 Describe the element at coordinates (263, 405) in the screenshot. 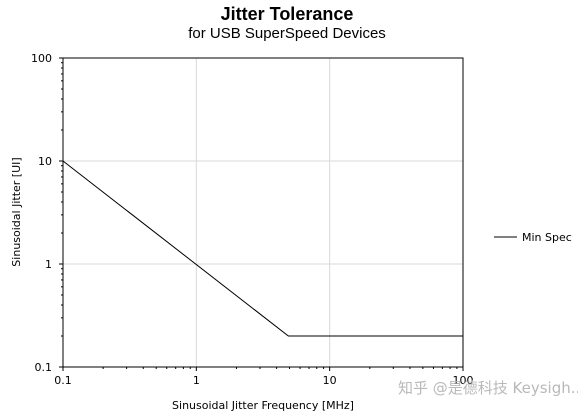

I see `x-axis-label: Sinusoidal Jitter Frequency [MHz]` at that location.